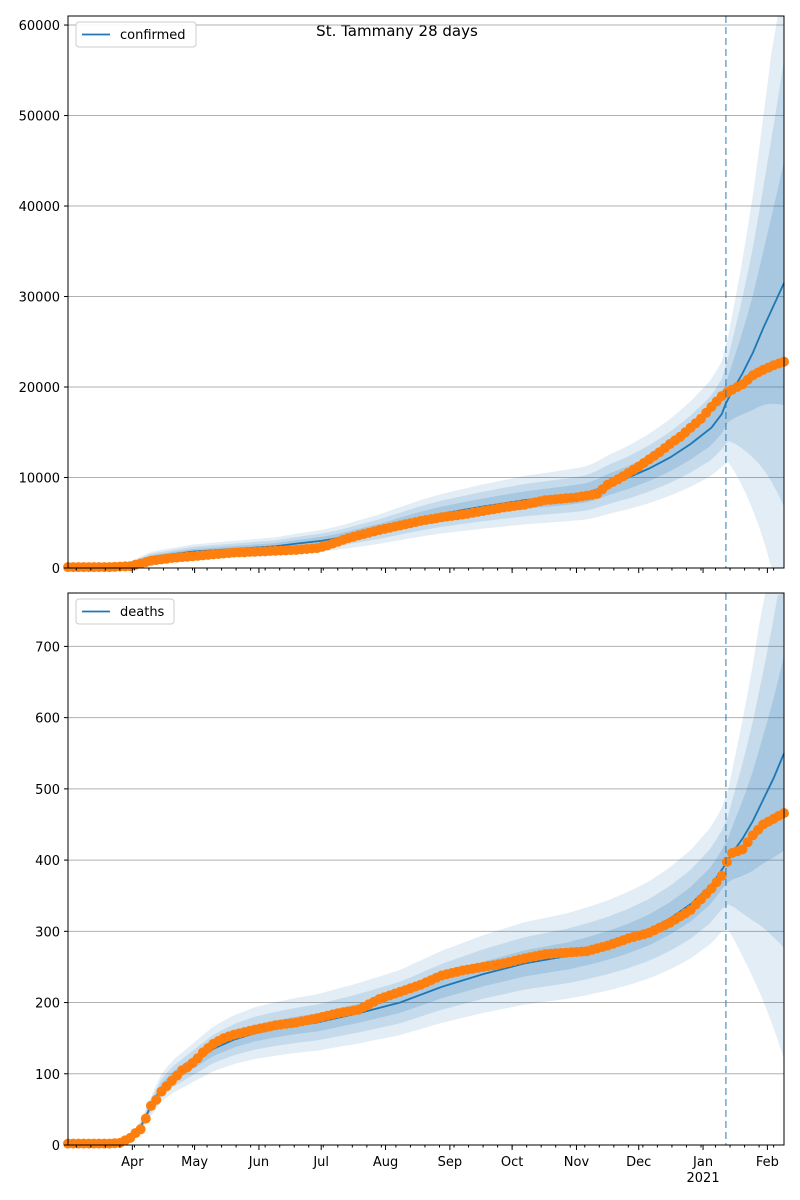  Describe the element at coordinates (47, 647) in the screenshot. I see `deaths-ytick-label: 700` at that location.